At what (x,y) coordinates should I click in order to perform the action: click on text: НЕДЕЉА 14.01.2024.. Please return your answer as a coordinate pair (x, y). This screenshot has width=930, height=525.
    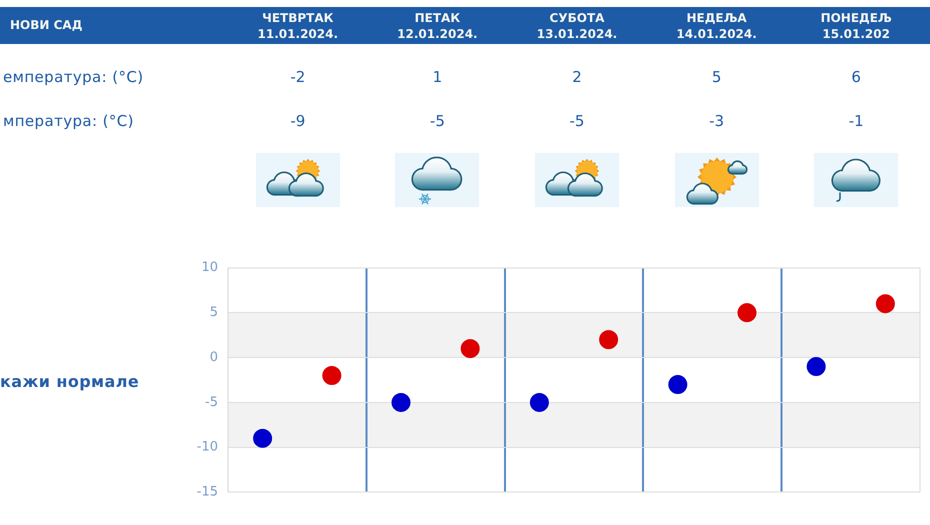
    Looking at the image, I should click on (716, 26).